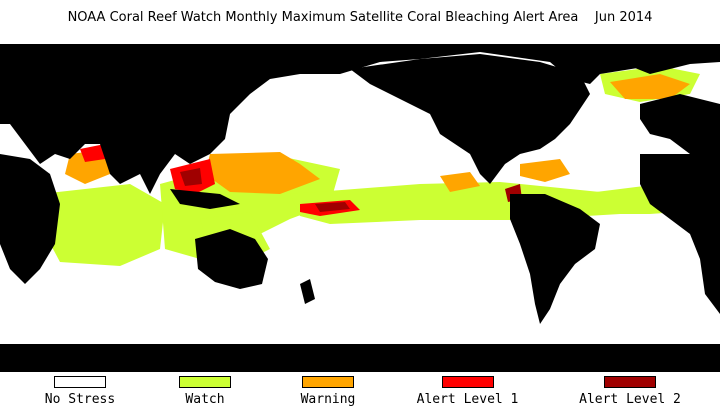 This screenshot has height=411, width=720. Describe the element at coordinates (328, 399) in the screenshot. I see `legend-label-warning: Warning` at that location.